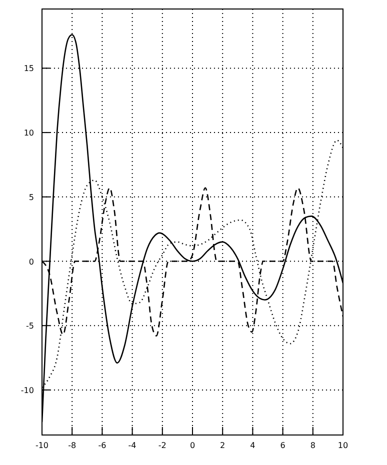 The image size is (387, 465). I want to click on x-tick-label: -4, so click(132, 445).